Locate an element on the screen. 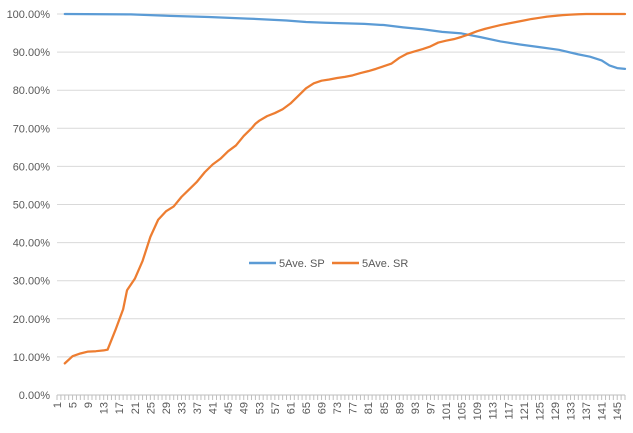 The width and height of the screenshot is (633, 433). x-tick-label: 145 is located at coordinates (618, 411).